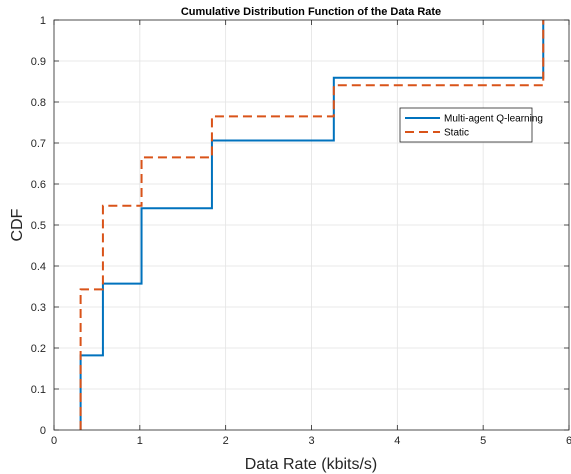 This screenshot has height=474, width=571. What do you see at coordinates (493, 119) in the screenshot?
I see `legend-label-multi-agent: Multi-agent Q-learning` at bounding box center [493, 119].